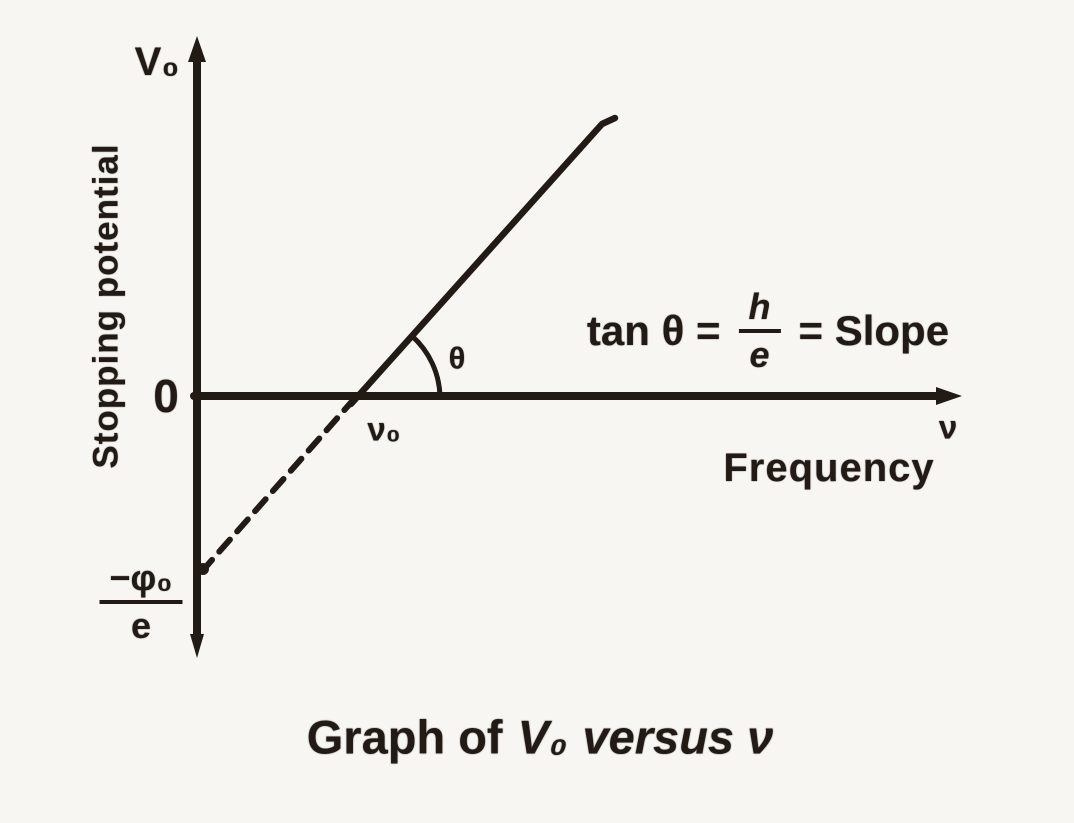 This screenshot has width=1074, height=823. Describe the element at coordinates (457, 358) in the screenshot. I see `angle-theta-label: θ` at that location.